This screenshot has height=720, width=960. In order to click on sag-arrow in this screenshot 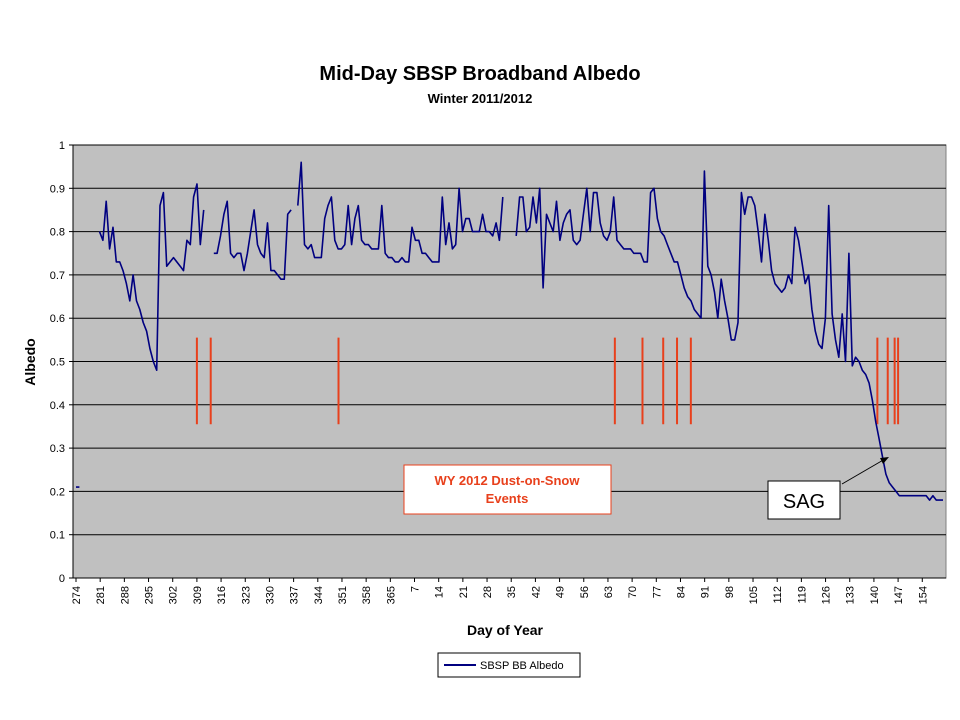, I will do `click(863, 471)`.